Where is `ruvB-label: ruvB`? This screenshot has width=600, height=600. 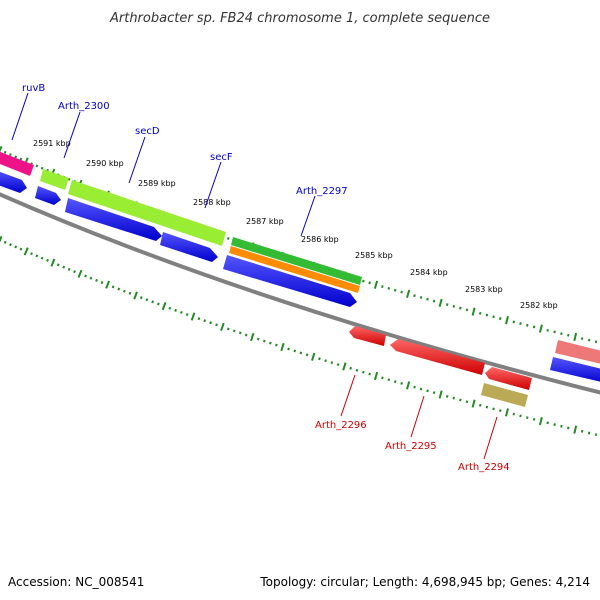
ruvB-label: ruvB is located at coordinates (33, 88).